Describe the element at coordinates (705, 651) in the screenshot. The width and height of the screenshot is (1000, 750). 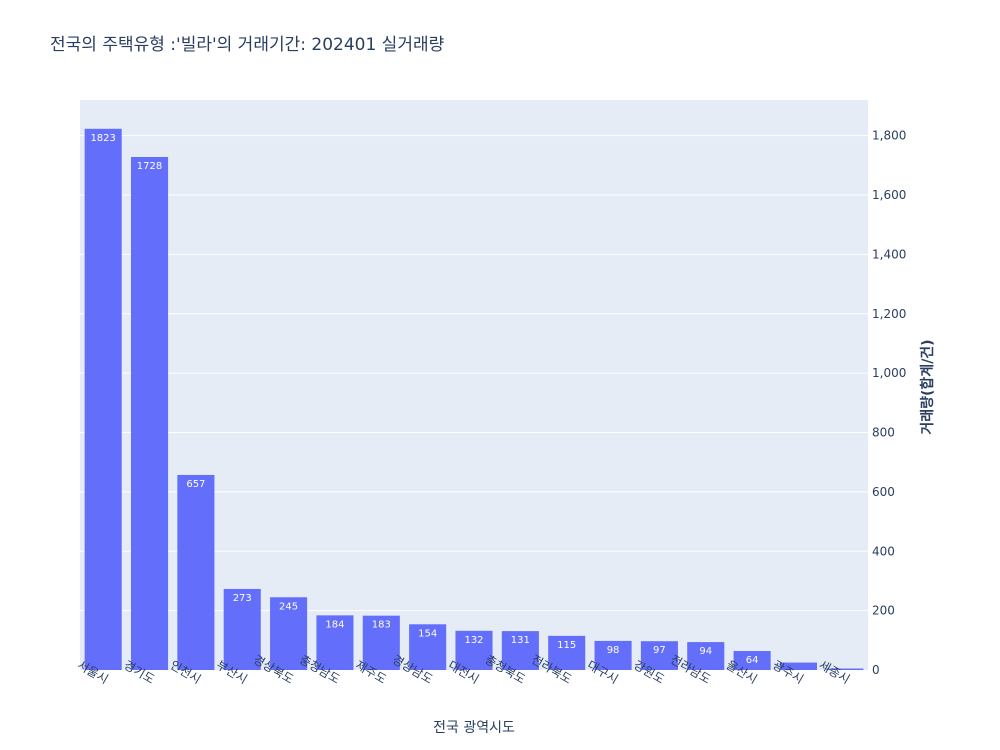
I see `bar-value-label: 94` at that location.